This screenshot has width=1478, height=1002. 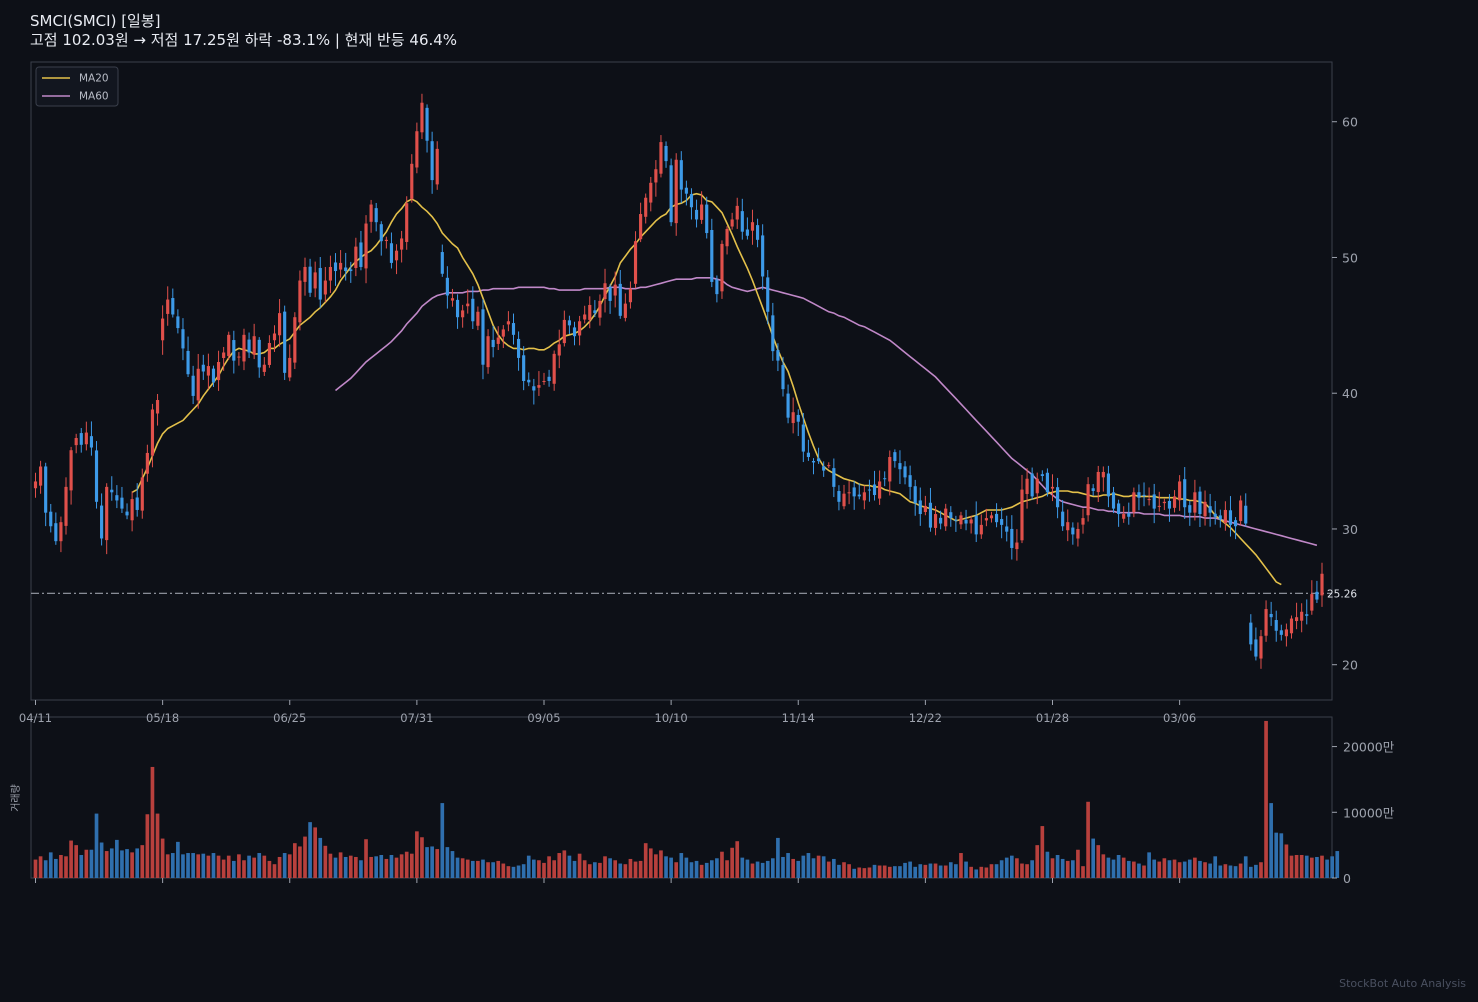 What do you see at coordinates (1052, 718) in the screenshot?
I see `x-tick-label: 01/28` at bounding box center [1052, 718].